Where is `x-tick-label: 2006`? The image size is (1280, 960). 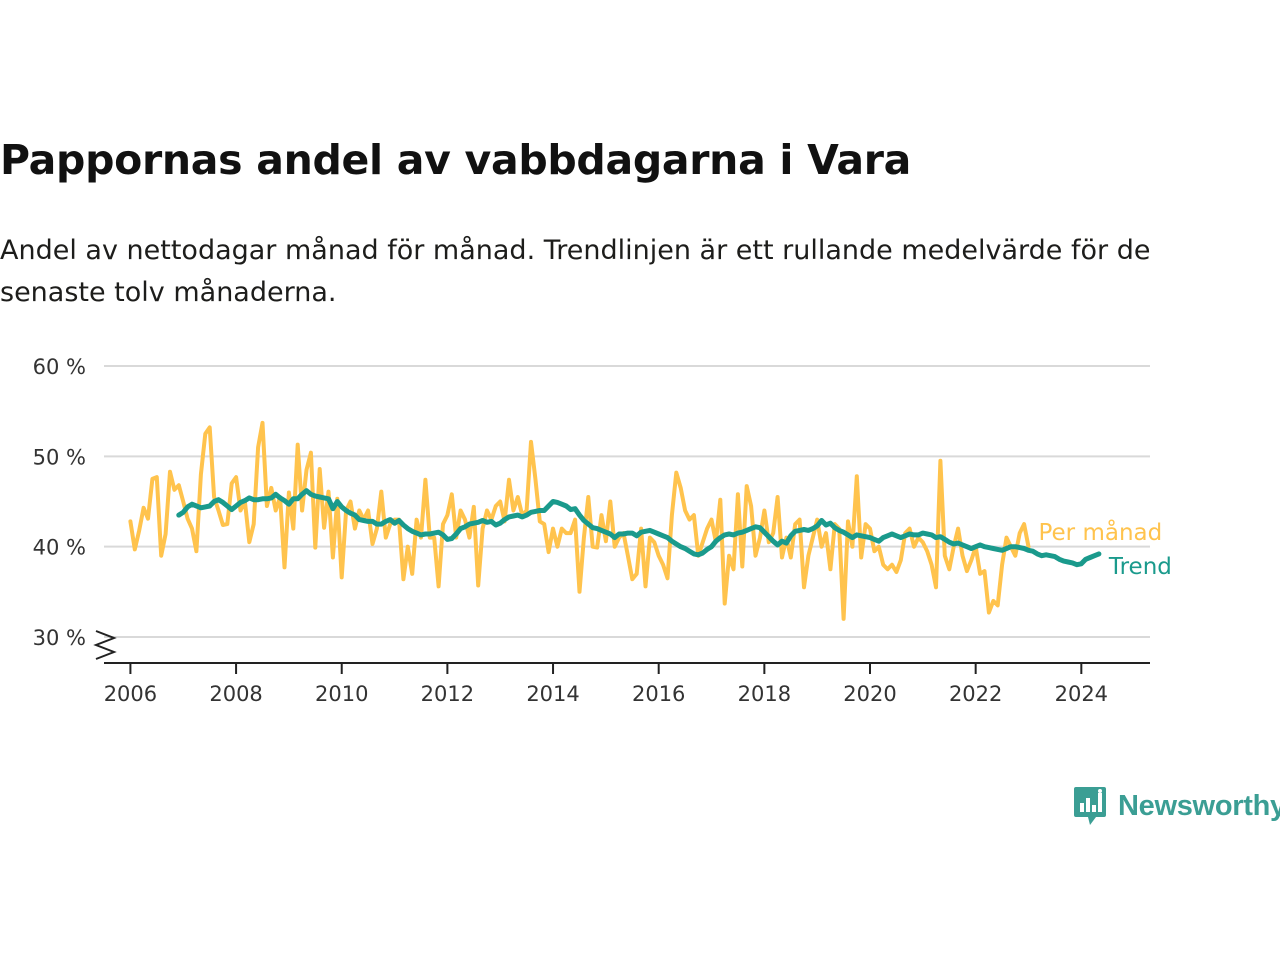
x-tick-label: 2006 is located at coordinates (130, 694).